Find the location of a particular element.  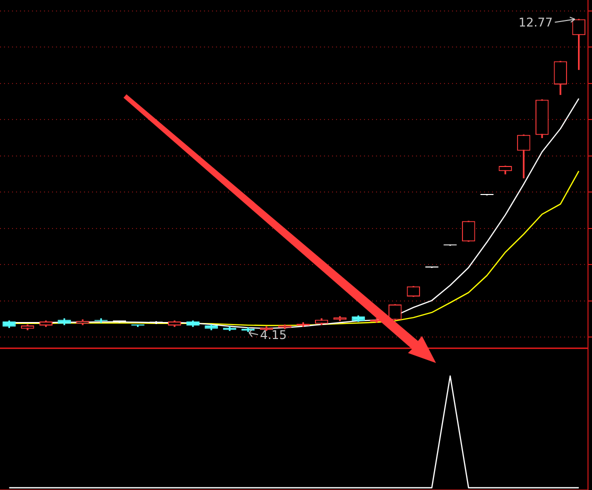

annotation: 4.15 is located at coordinates (273, 335).